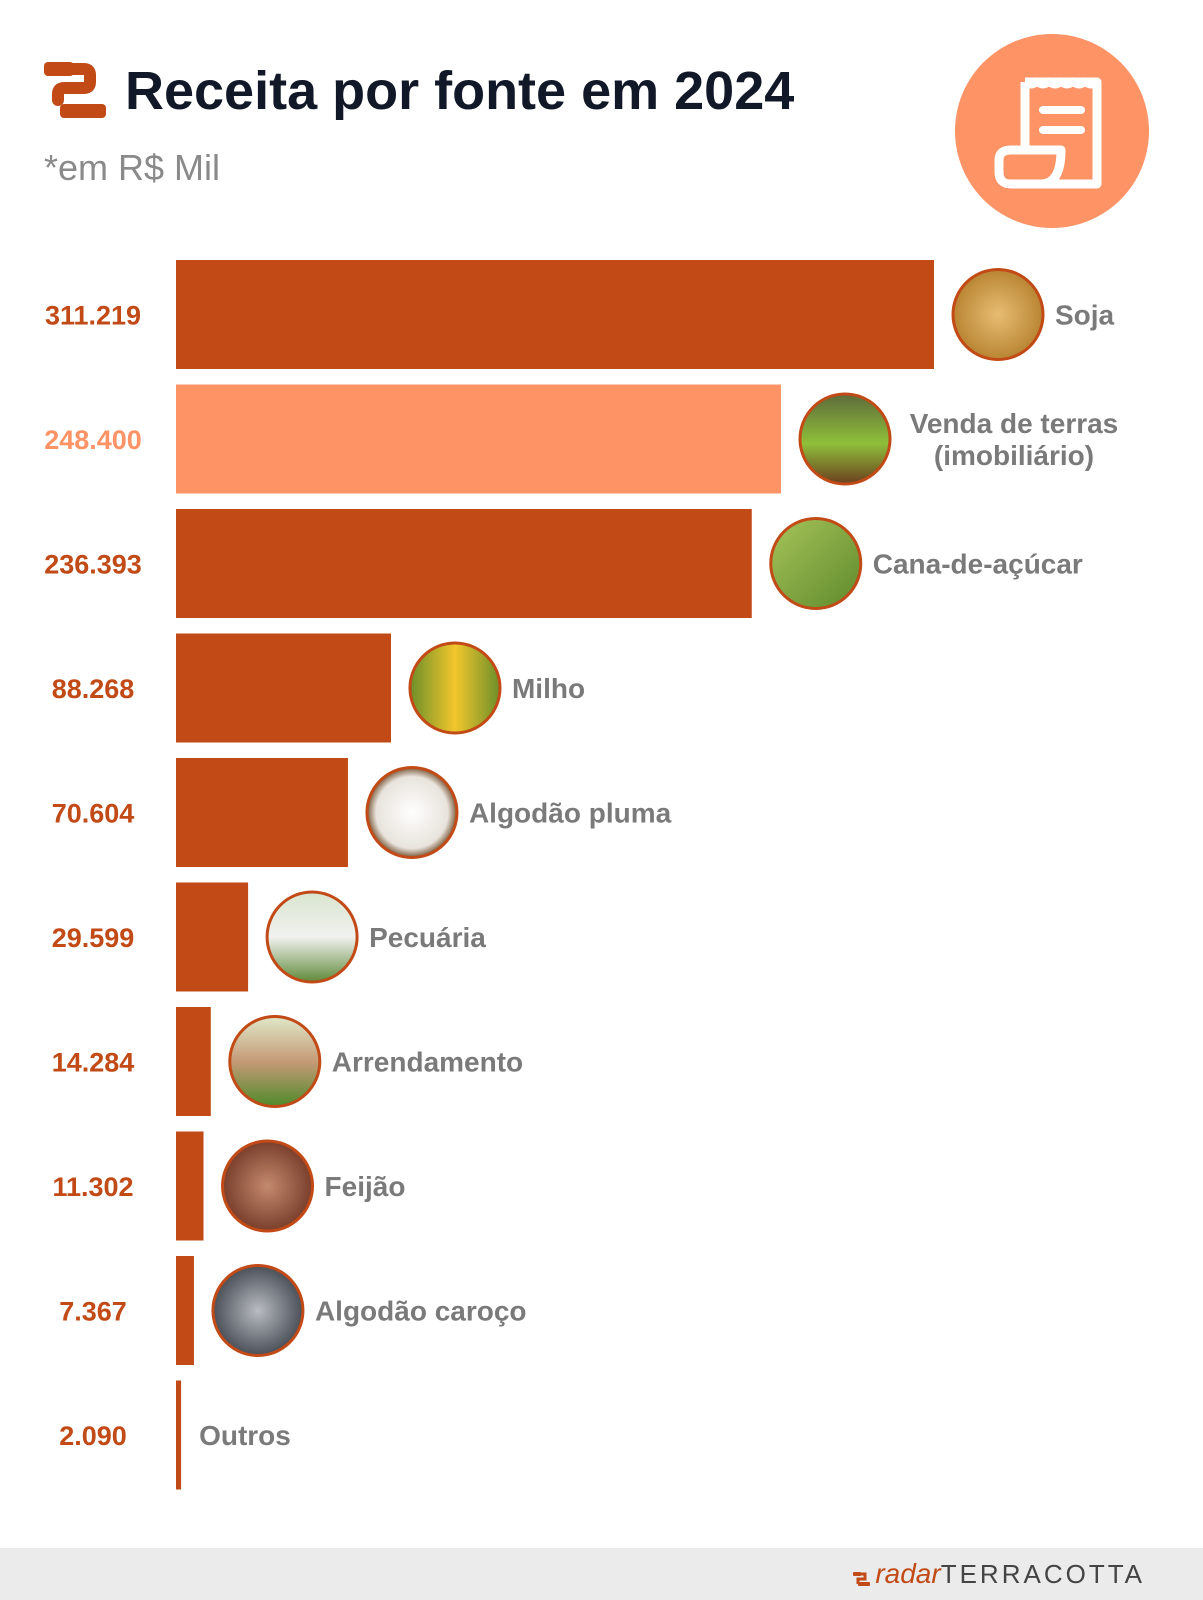 This screenshot has width=1203, height=1600. I want to click on footer: radarTERRACOTTA, so click(601, 1574).